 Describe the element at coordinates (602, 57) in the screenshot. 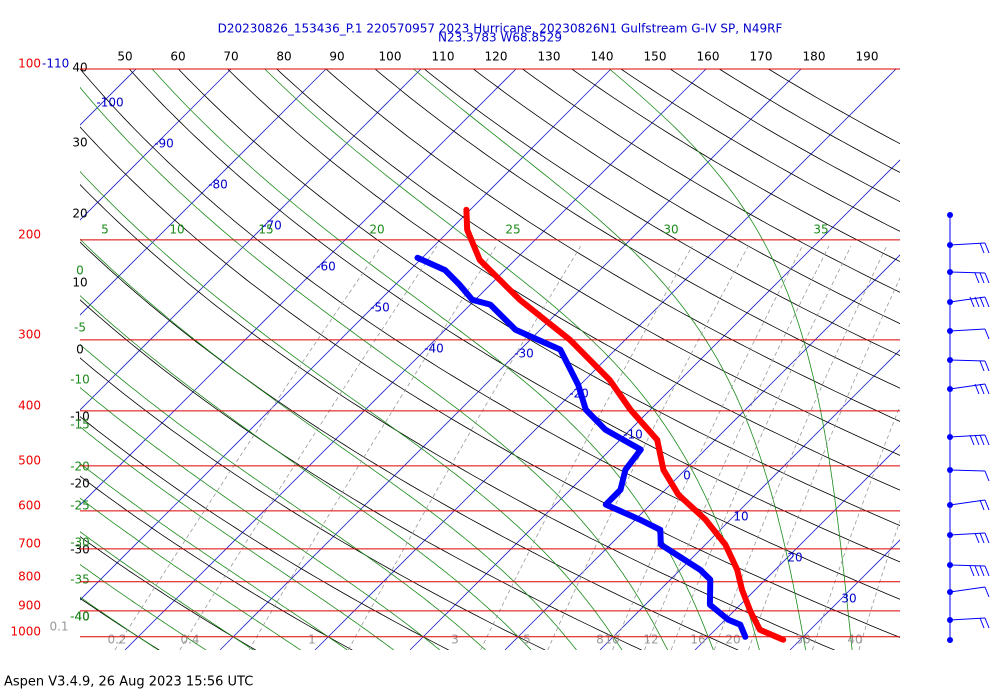

I see `dry-adiabat-label: 140` at that location.